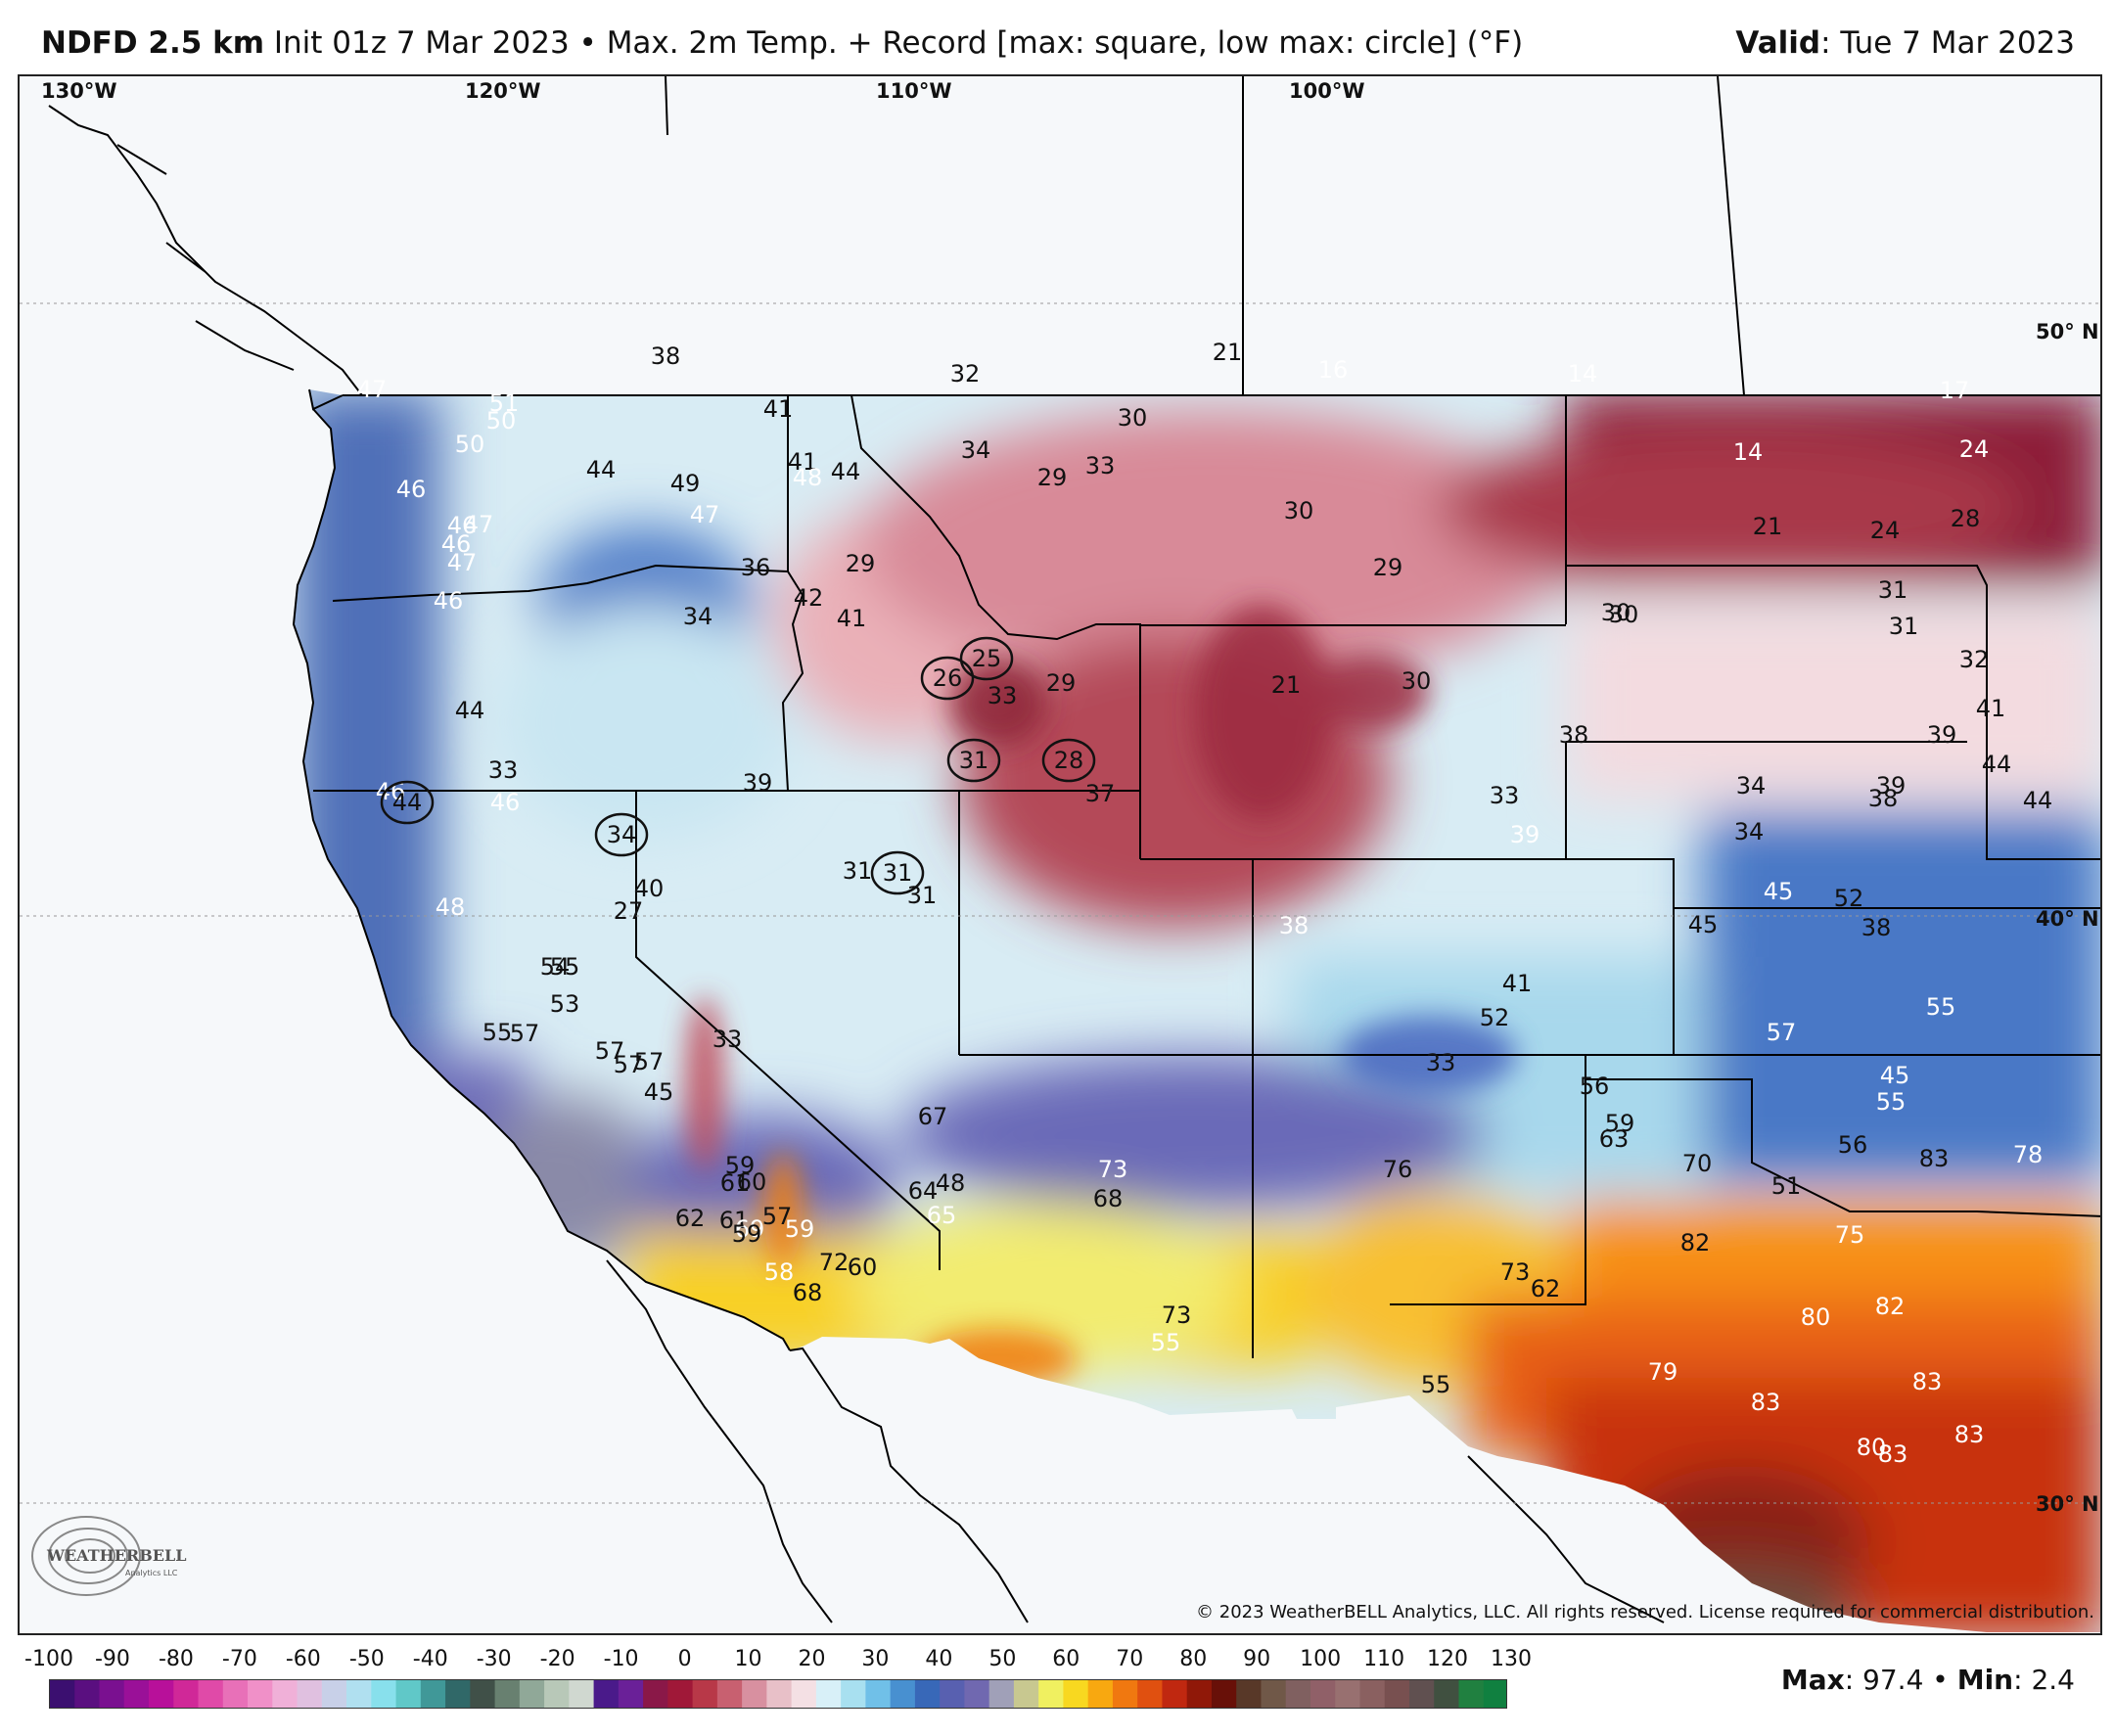  Describe the element at coordinates (151, 1573) in the screenshot. I see `logo-subtext: Analytics LLC` at that location.